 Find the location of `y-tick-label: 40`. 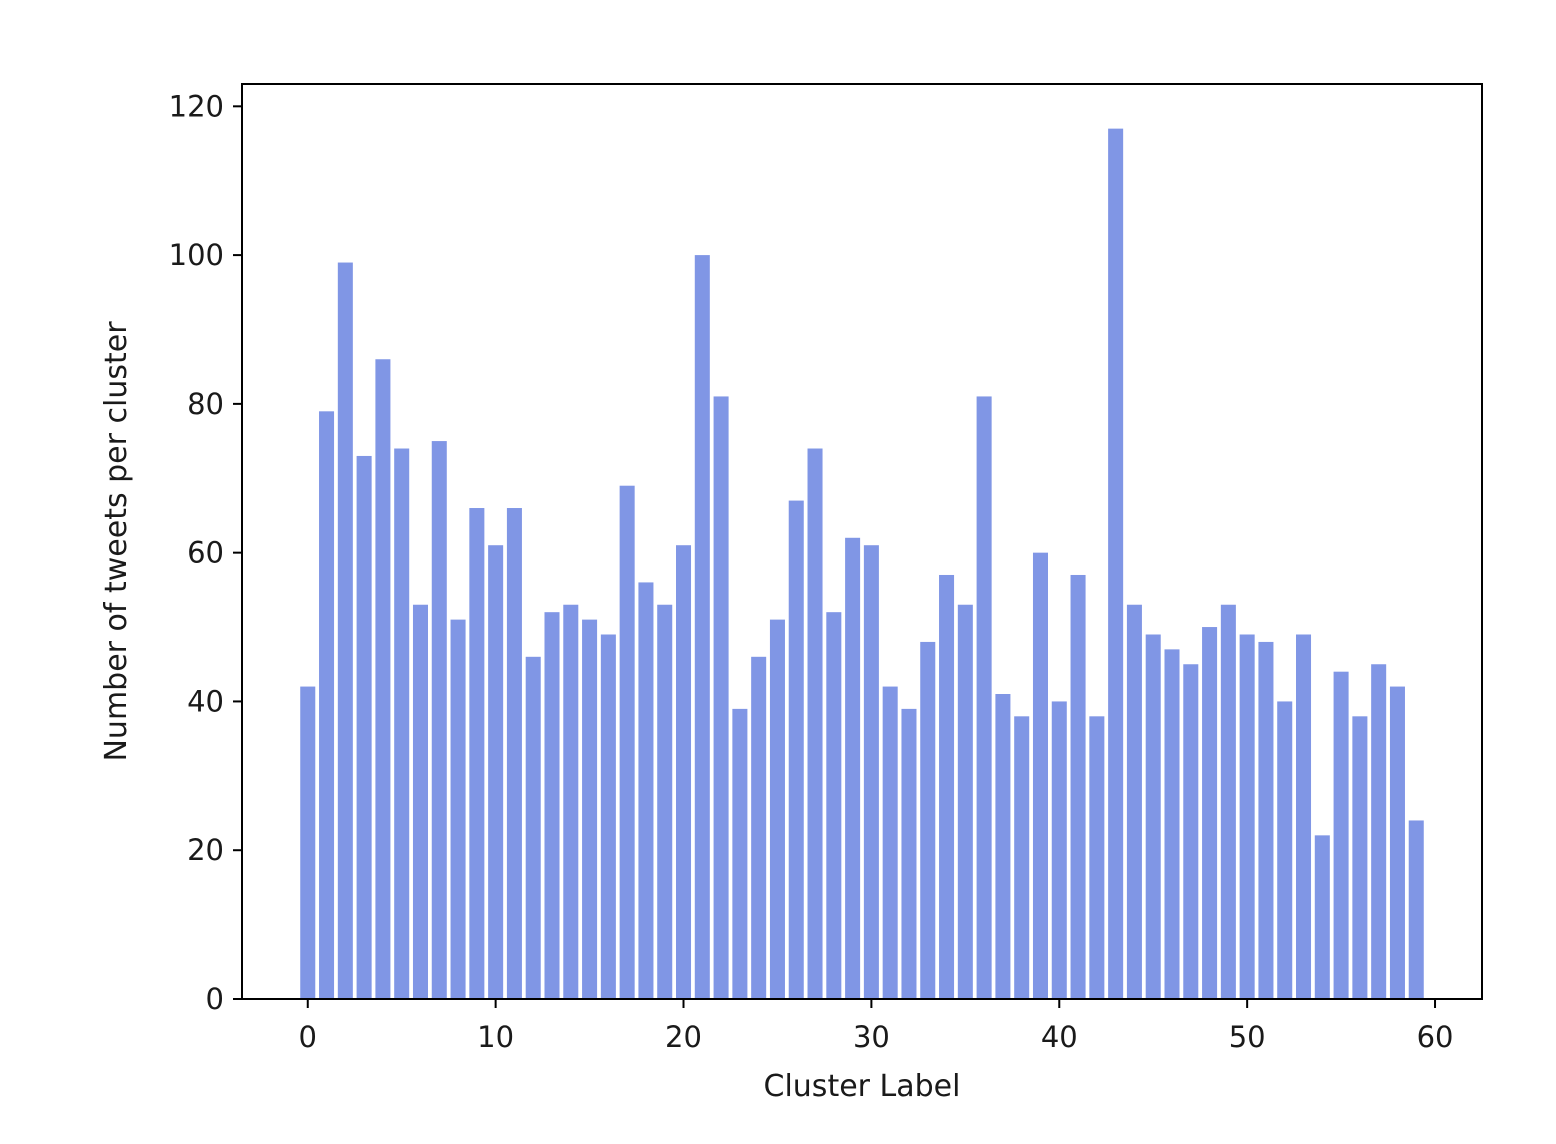

y-tick-label: 40 is located at coordinates (205, 701).